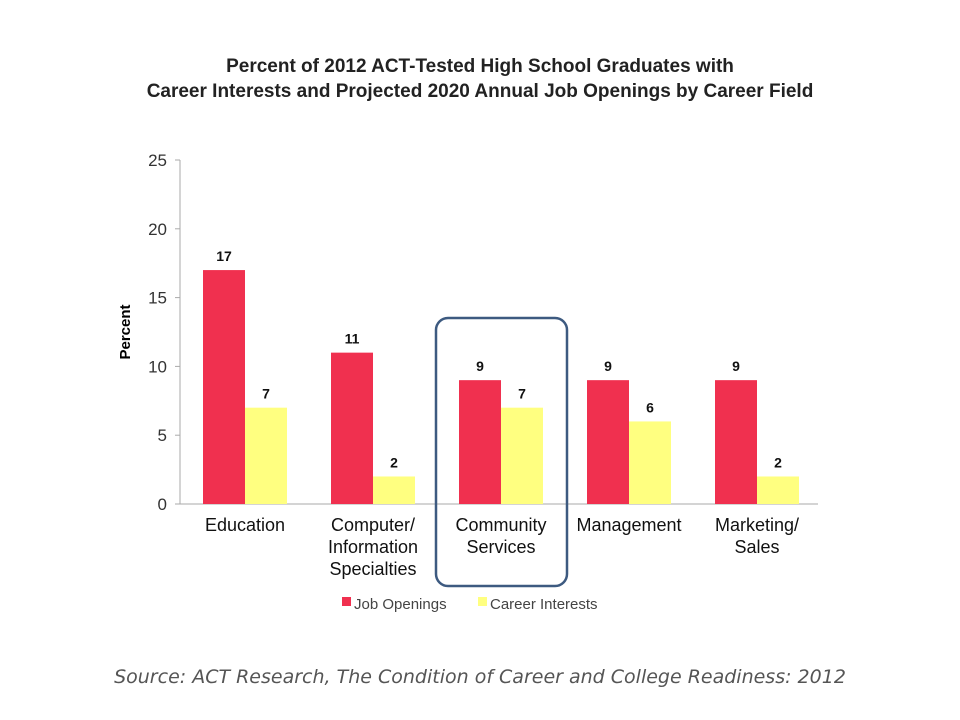 The height and width of the screenshot is (720, 960). Describe the element at coordinates (372, 569) in the screenshot. I see `category-label-line: Specialties` at that location.